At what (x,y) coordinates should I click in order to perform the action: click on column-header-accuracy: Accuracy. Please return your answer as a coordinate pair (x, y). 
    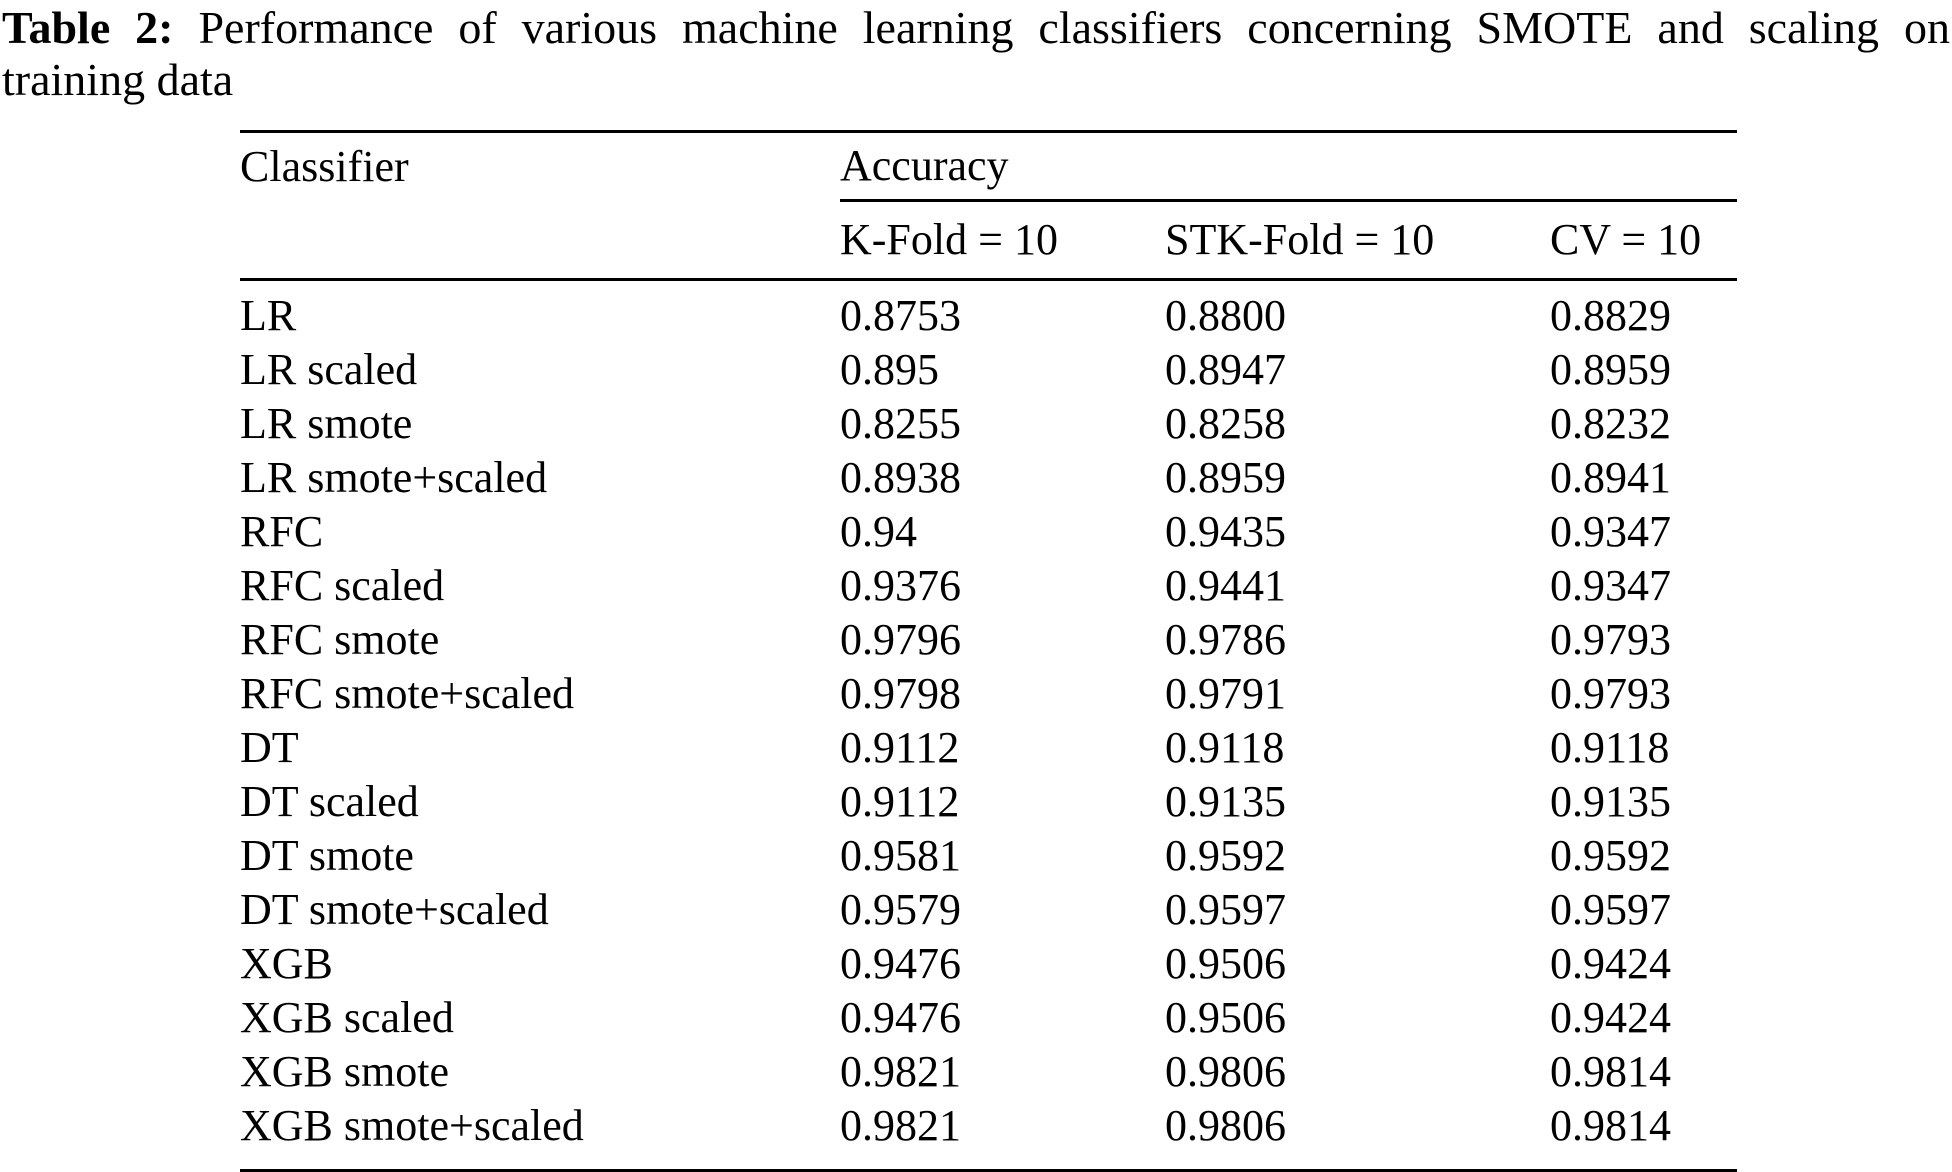
    Looking at the image, I should click on (924, 166).